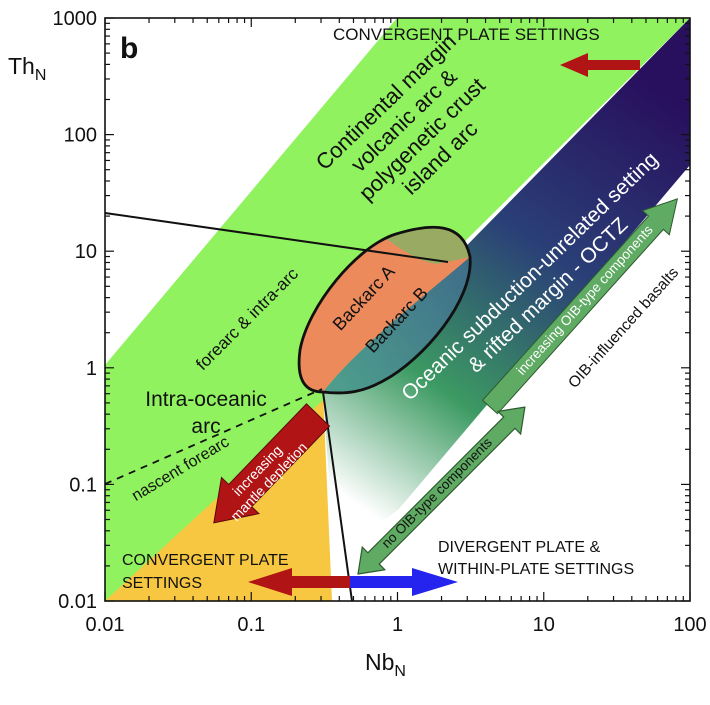  What do you see at coordinates (272, 463) in the screenshot?
I see `mantle-depletion-arrow` at bounding box center [272, 463].